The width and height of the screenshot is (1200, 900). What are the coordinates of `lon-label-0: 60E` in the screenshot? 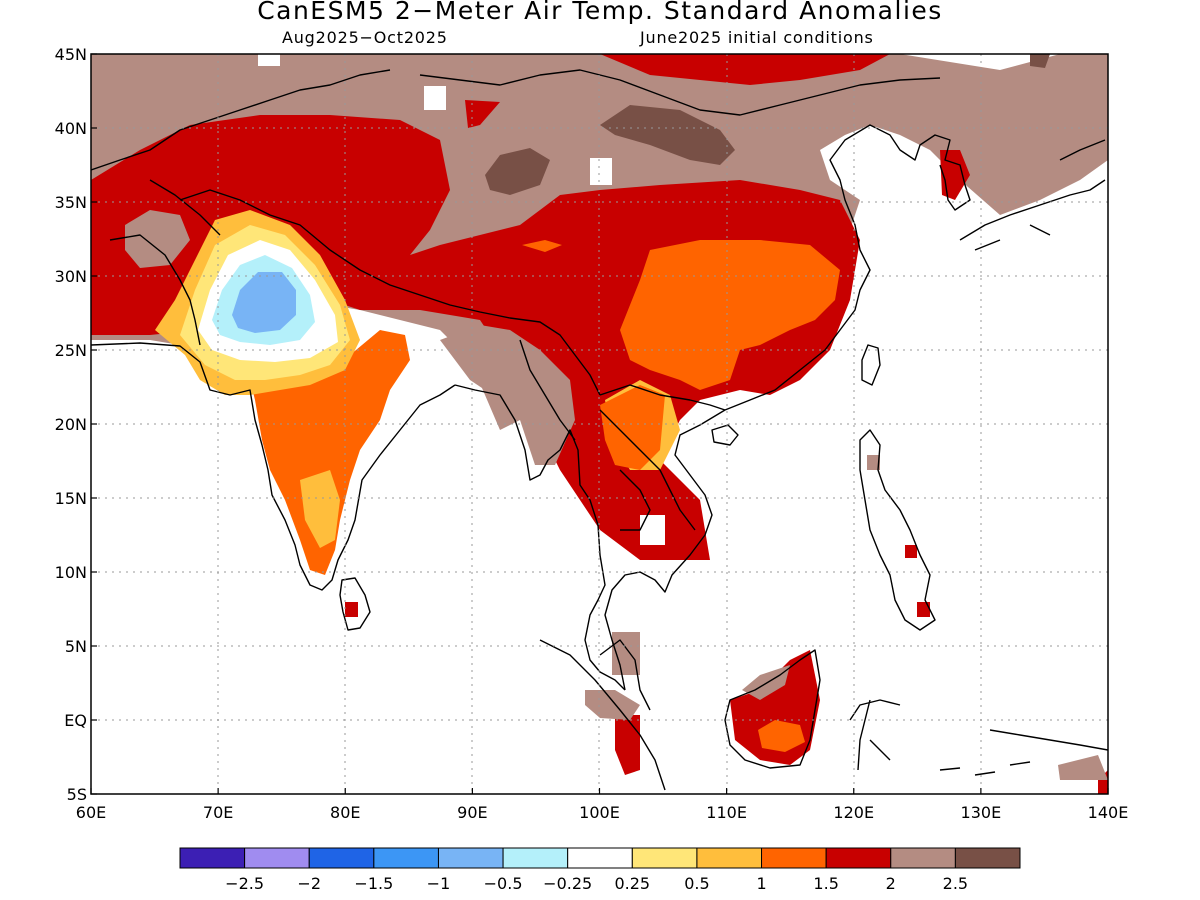 It's located at (91, 812).